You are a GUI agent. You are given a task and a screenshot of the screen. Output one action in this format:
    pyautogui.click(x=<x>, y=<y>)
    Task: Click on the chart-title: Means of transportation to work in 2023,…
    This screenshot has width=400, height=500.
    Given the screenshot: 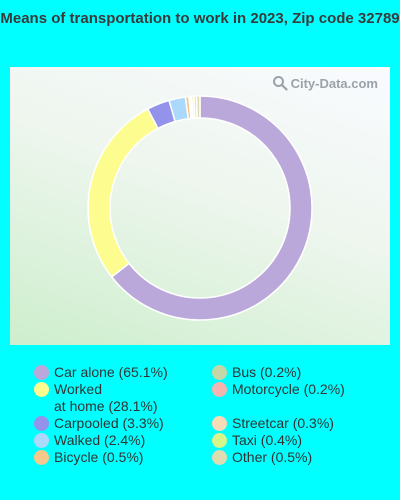 What is the action you would take?
    pyautogui.click(x=200, y=18)
    